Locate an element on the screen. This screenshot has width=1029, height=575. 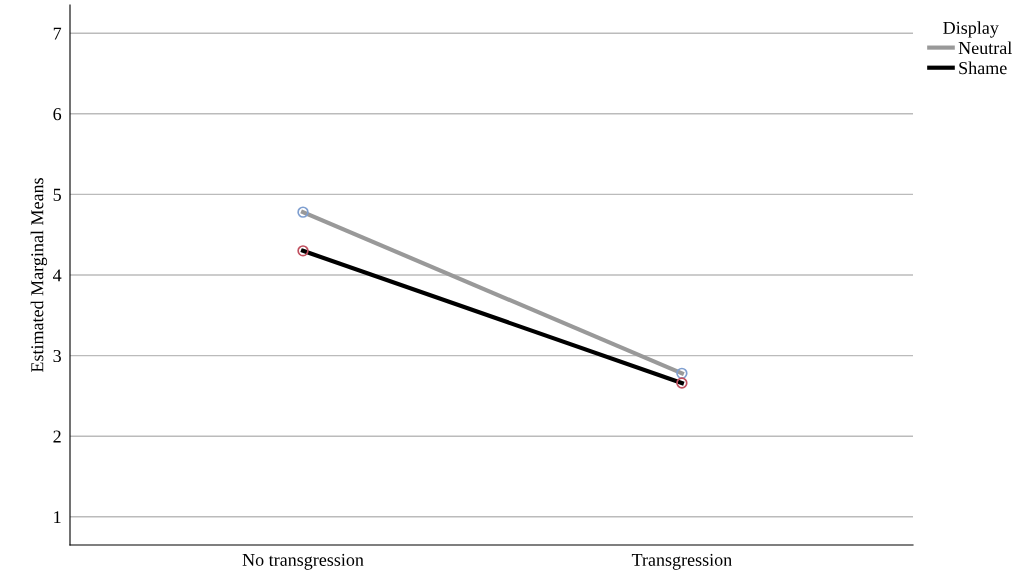
y-tick-label: 1 is located at coordinates (57, 517).